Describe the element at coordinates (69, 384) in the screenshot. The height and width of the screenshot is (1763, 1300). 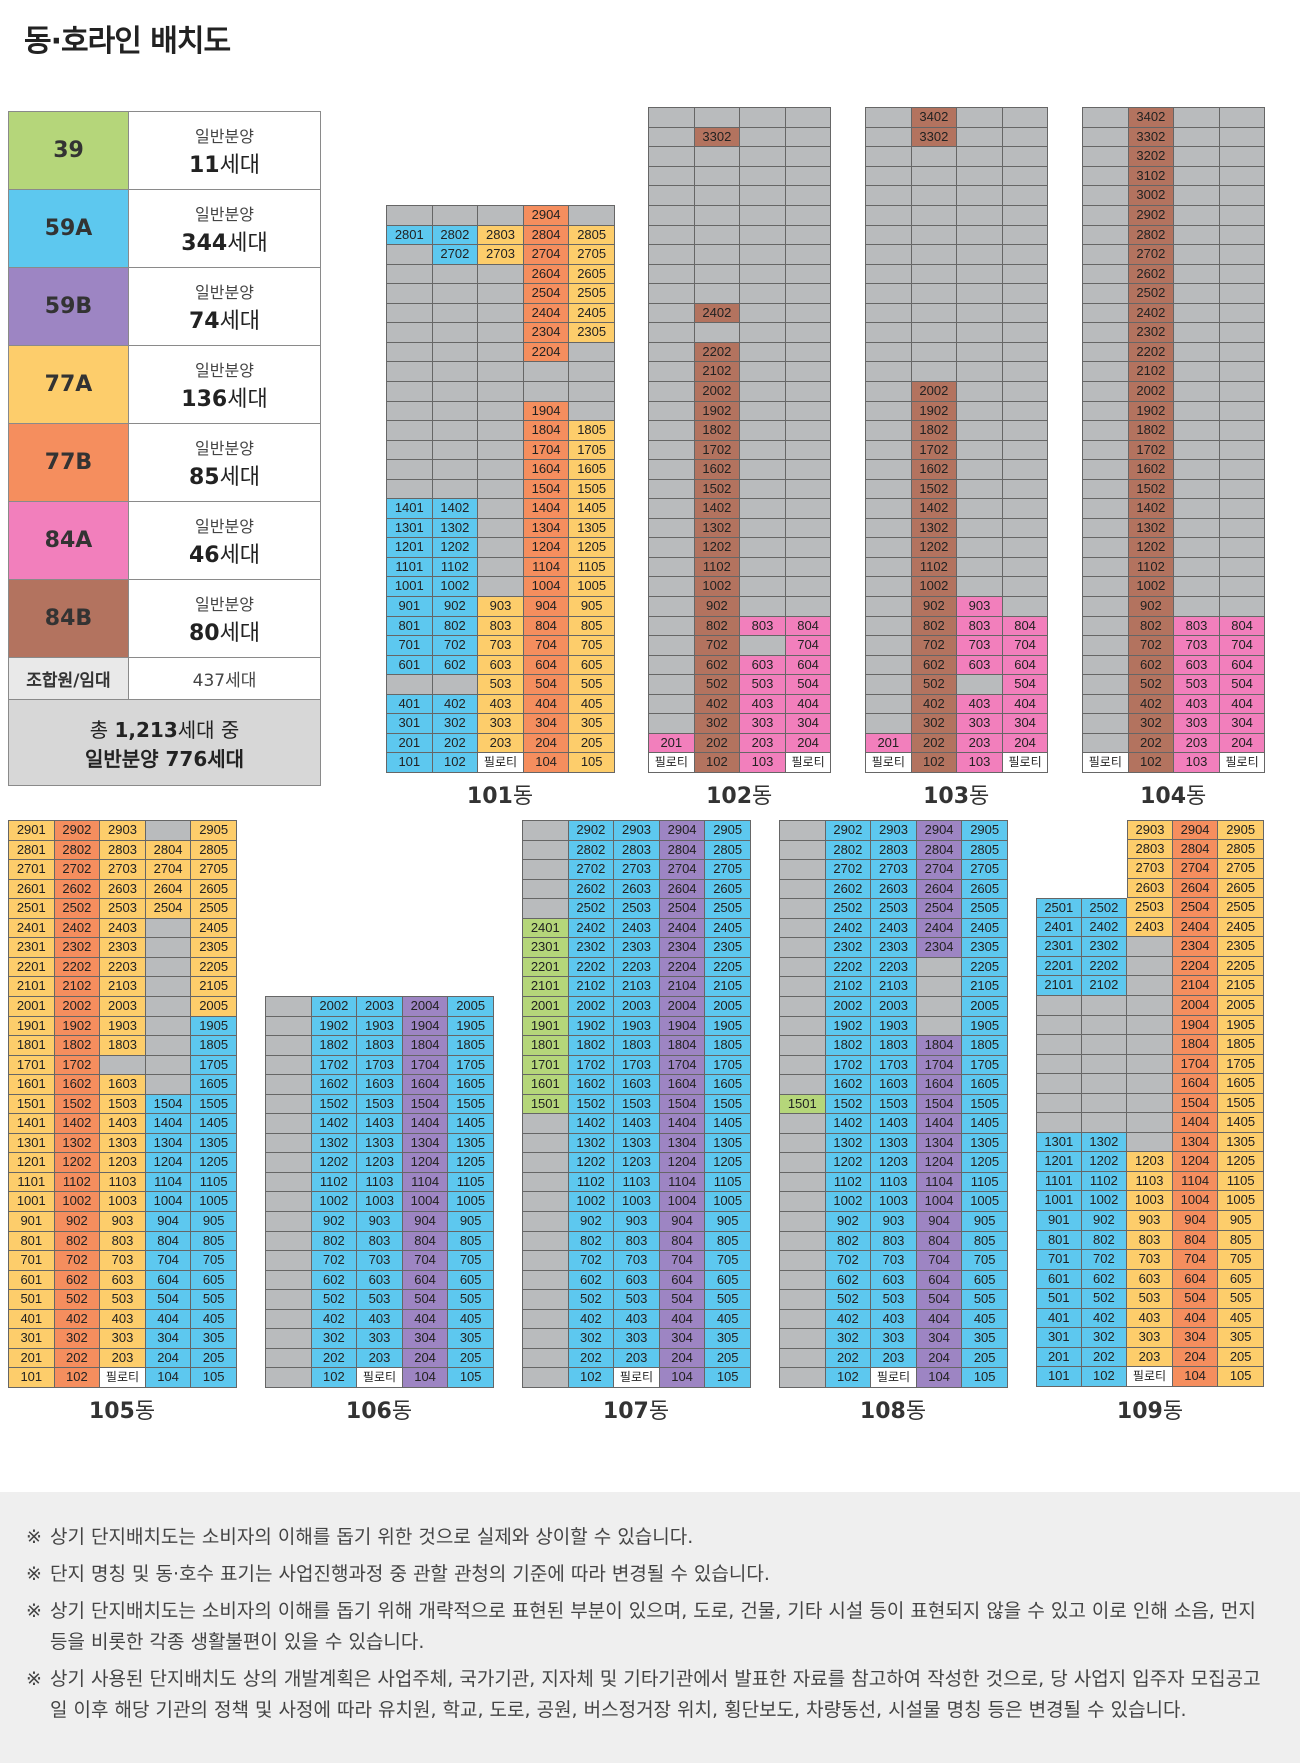
I see `legend-swatch: 77A` at that location.